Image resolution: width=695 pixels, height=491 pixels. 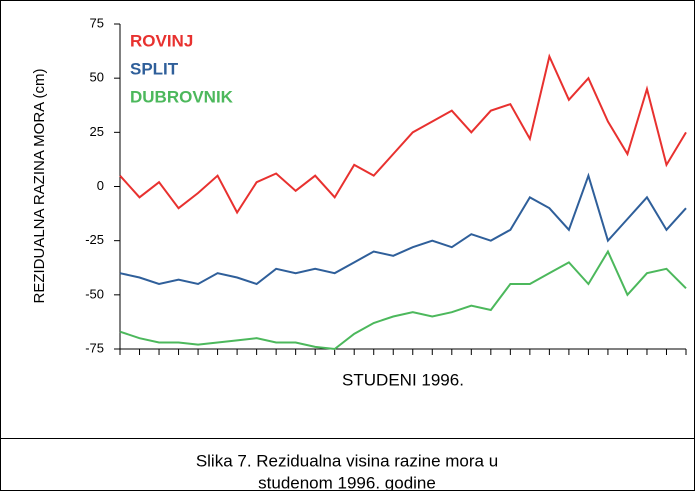 What do you see at coordinates (94, 239) in the screenshot?
I see `y-tick-label: -25` at bounding box center [94, 239].